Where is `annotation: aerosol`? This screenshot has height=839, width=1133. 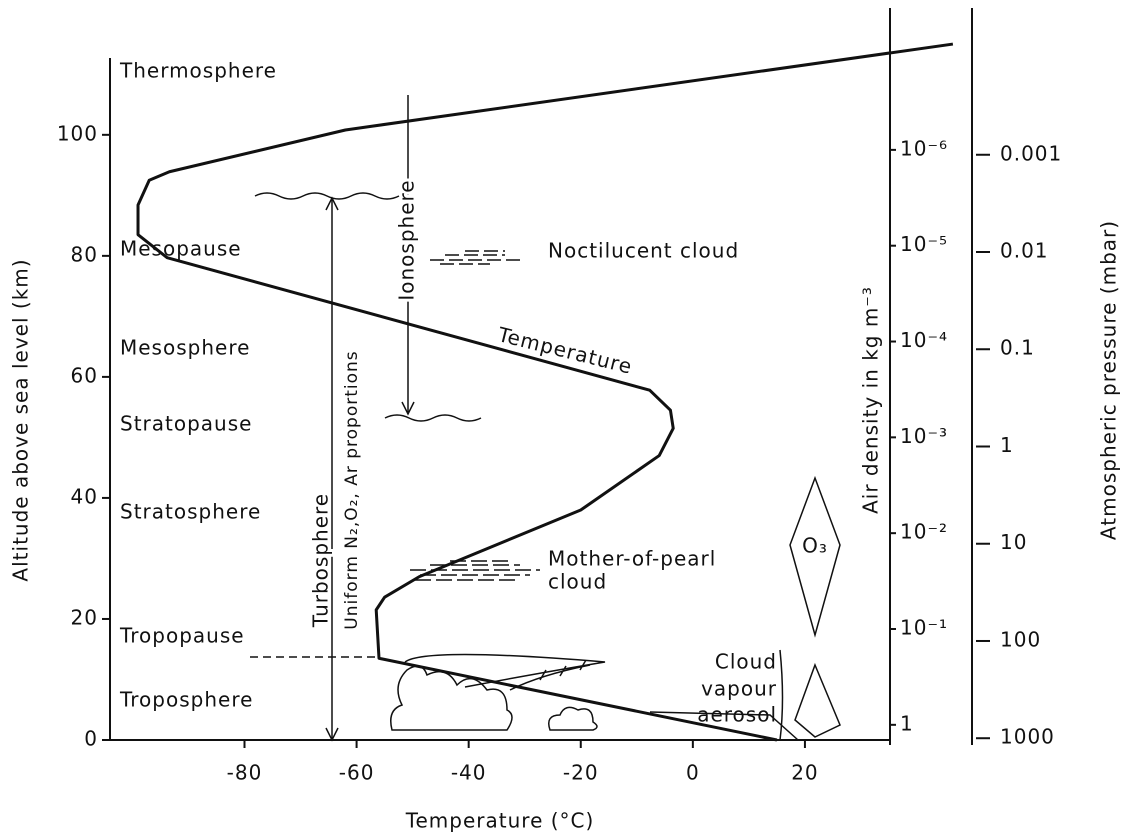 annotation: aerosol is located at coordinates (737, 715).